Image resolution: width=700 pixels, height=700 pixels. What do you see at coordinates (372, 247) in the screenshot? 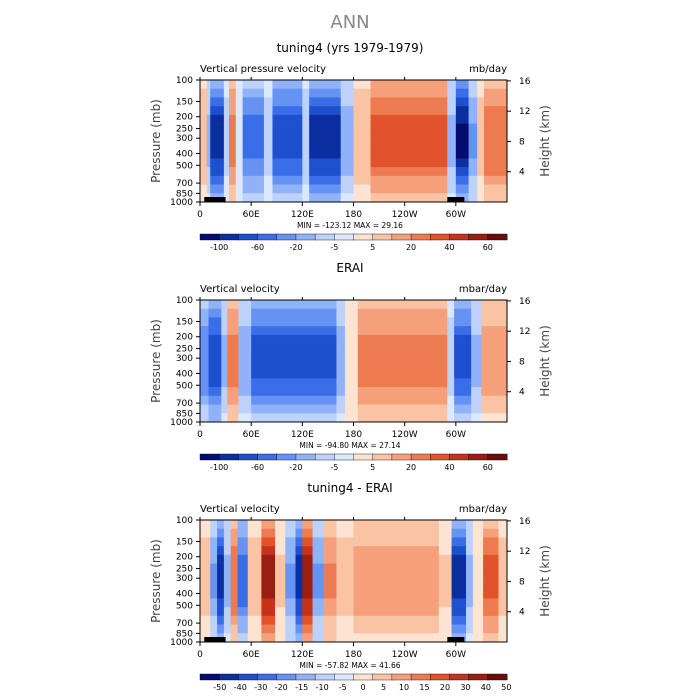
I see `colorbar-label: 5` at bounding box center [372, 247].